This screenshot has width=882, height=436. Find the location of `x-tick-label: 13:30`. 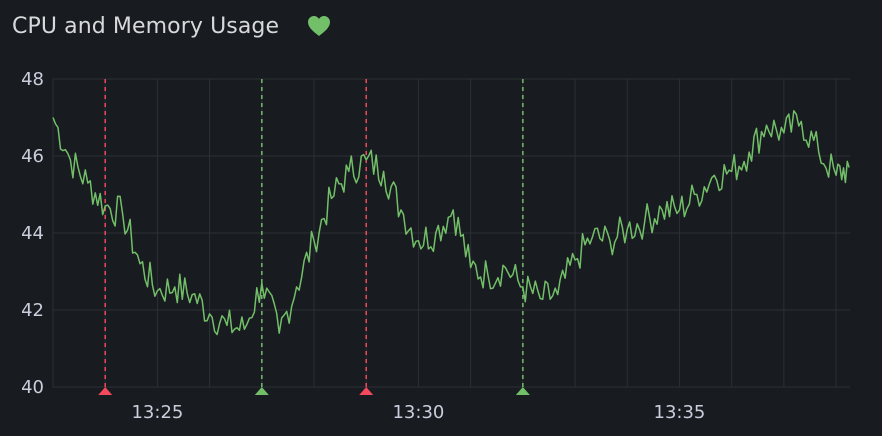

x-tick-label: 13:30 is located at coordinates (418, 412).